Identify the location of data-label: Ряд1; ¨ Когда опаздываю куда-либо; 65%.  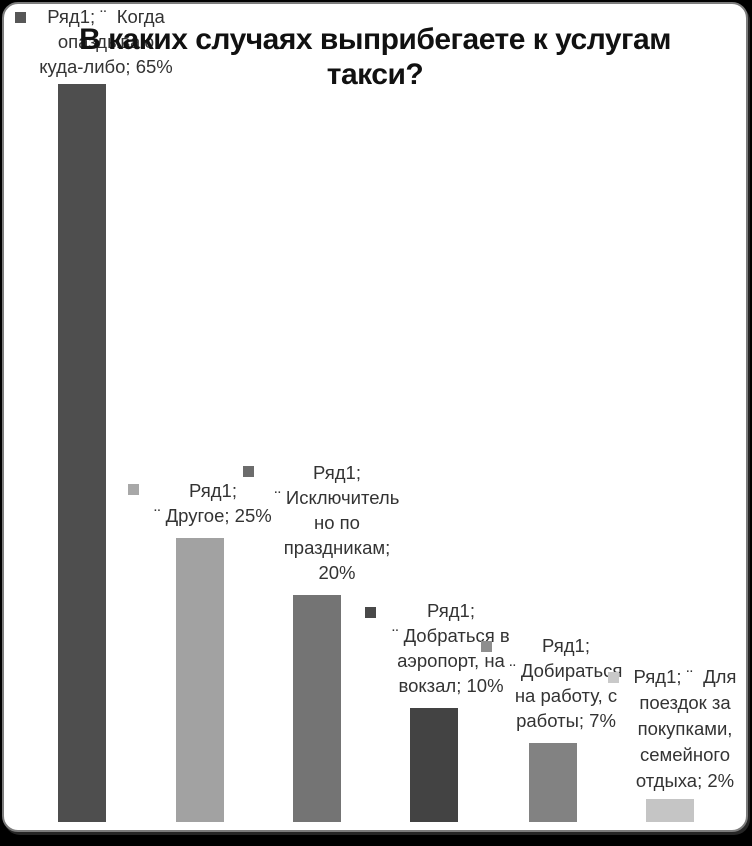
(106, 41).